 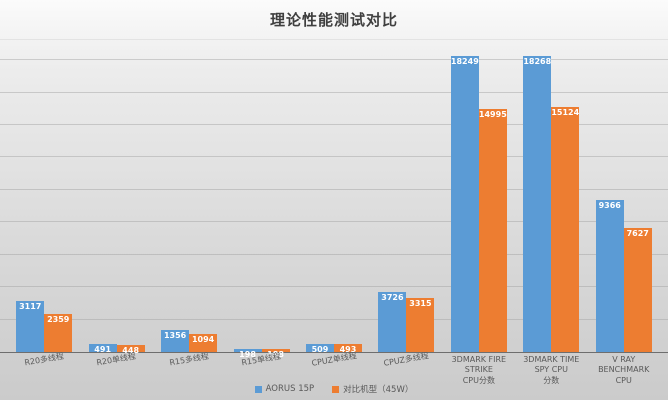 I want to click on bar-value-label: 2359, so click(x=58, y=319).